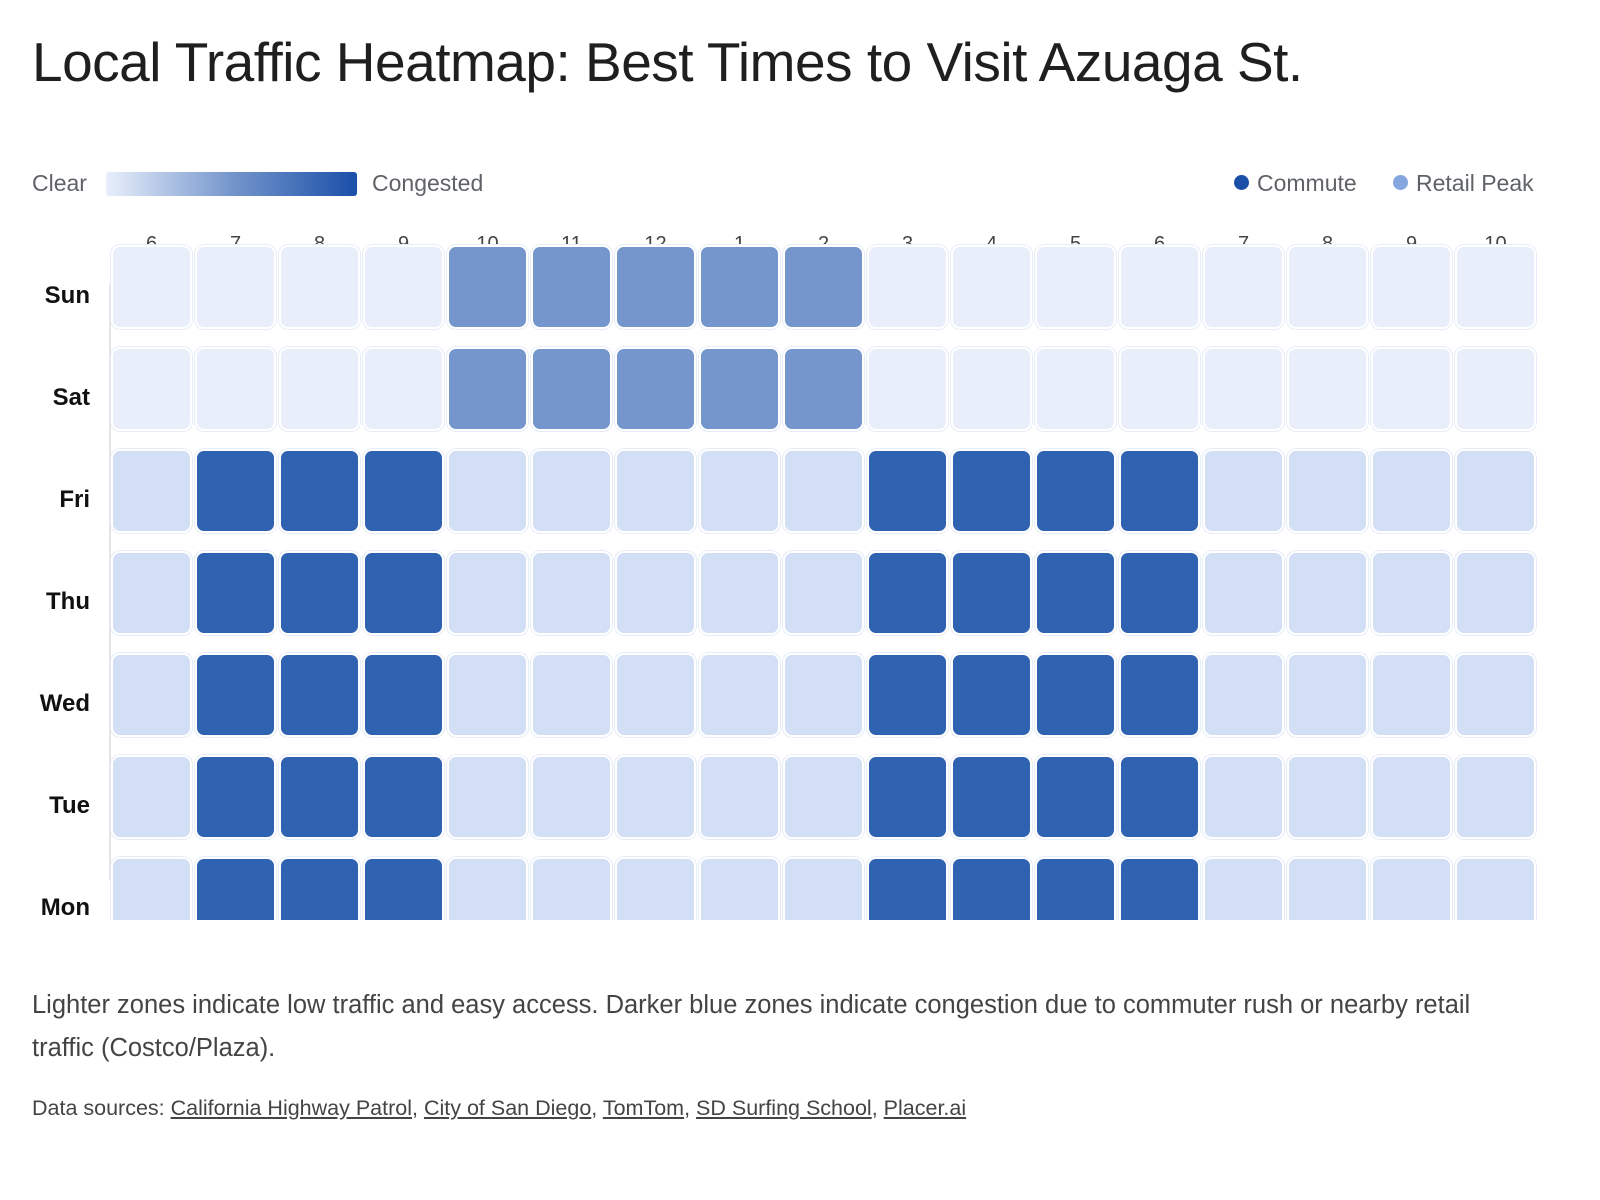  I want to click on x-tick-label: 5, so click(1075, 244).